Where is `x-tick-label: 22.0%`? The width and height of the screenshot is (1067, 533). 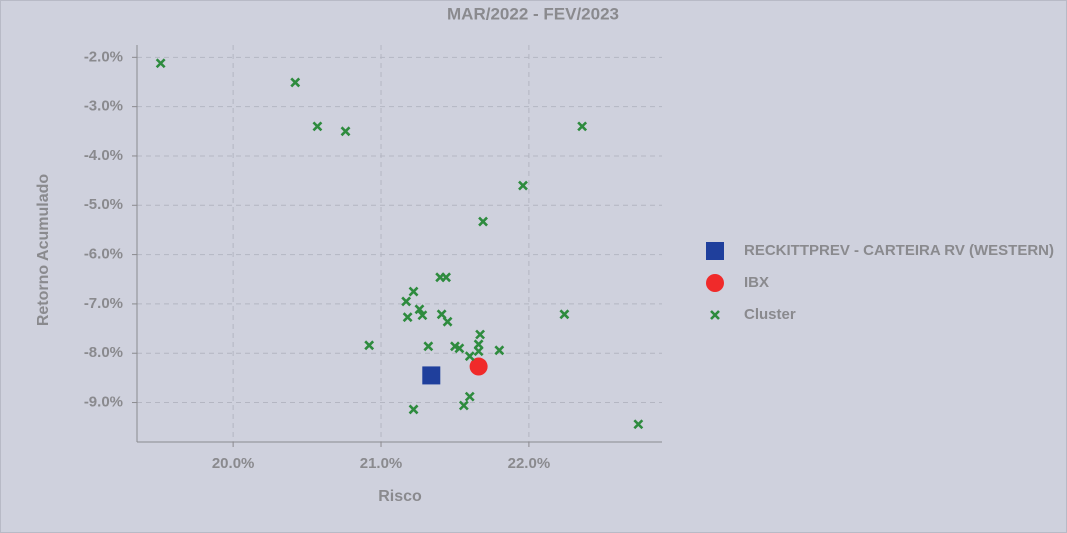 x-tick-label: 22.0% is located at coordinates (529, 463).